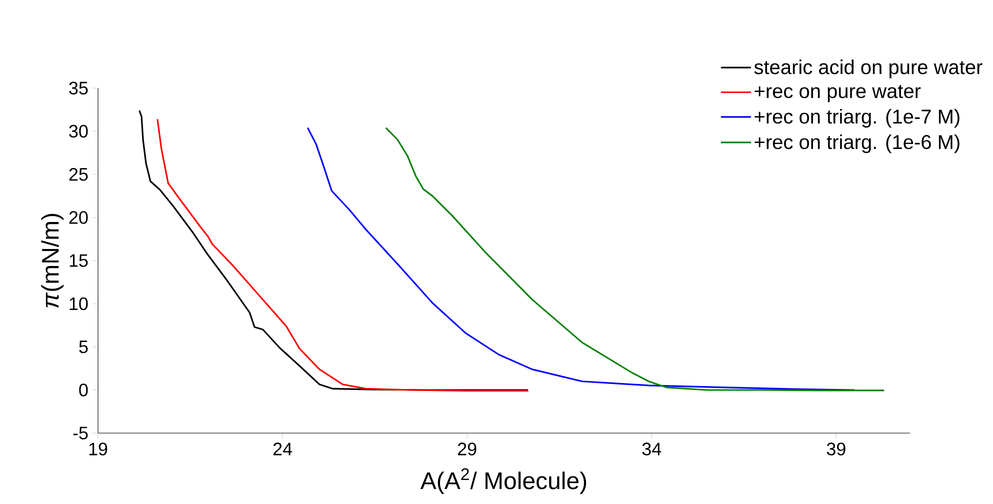 Image resolution: width=993 pixels, height=504 pixels. What do you see at coordinates (79, 303) in the screenshot?
I see `y-tick-label: 10` at bounding box center [79, 303].